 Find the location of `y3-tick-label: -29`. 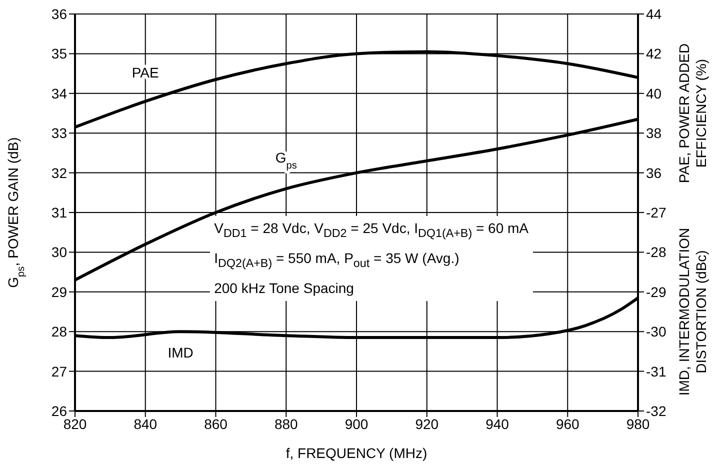

y3-tick-label: -29 is located at coordinates (656, 292).